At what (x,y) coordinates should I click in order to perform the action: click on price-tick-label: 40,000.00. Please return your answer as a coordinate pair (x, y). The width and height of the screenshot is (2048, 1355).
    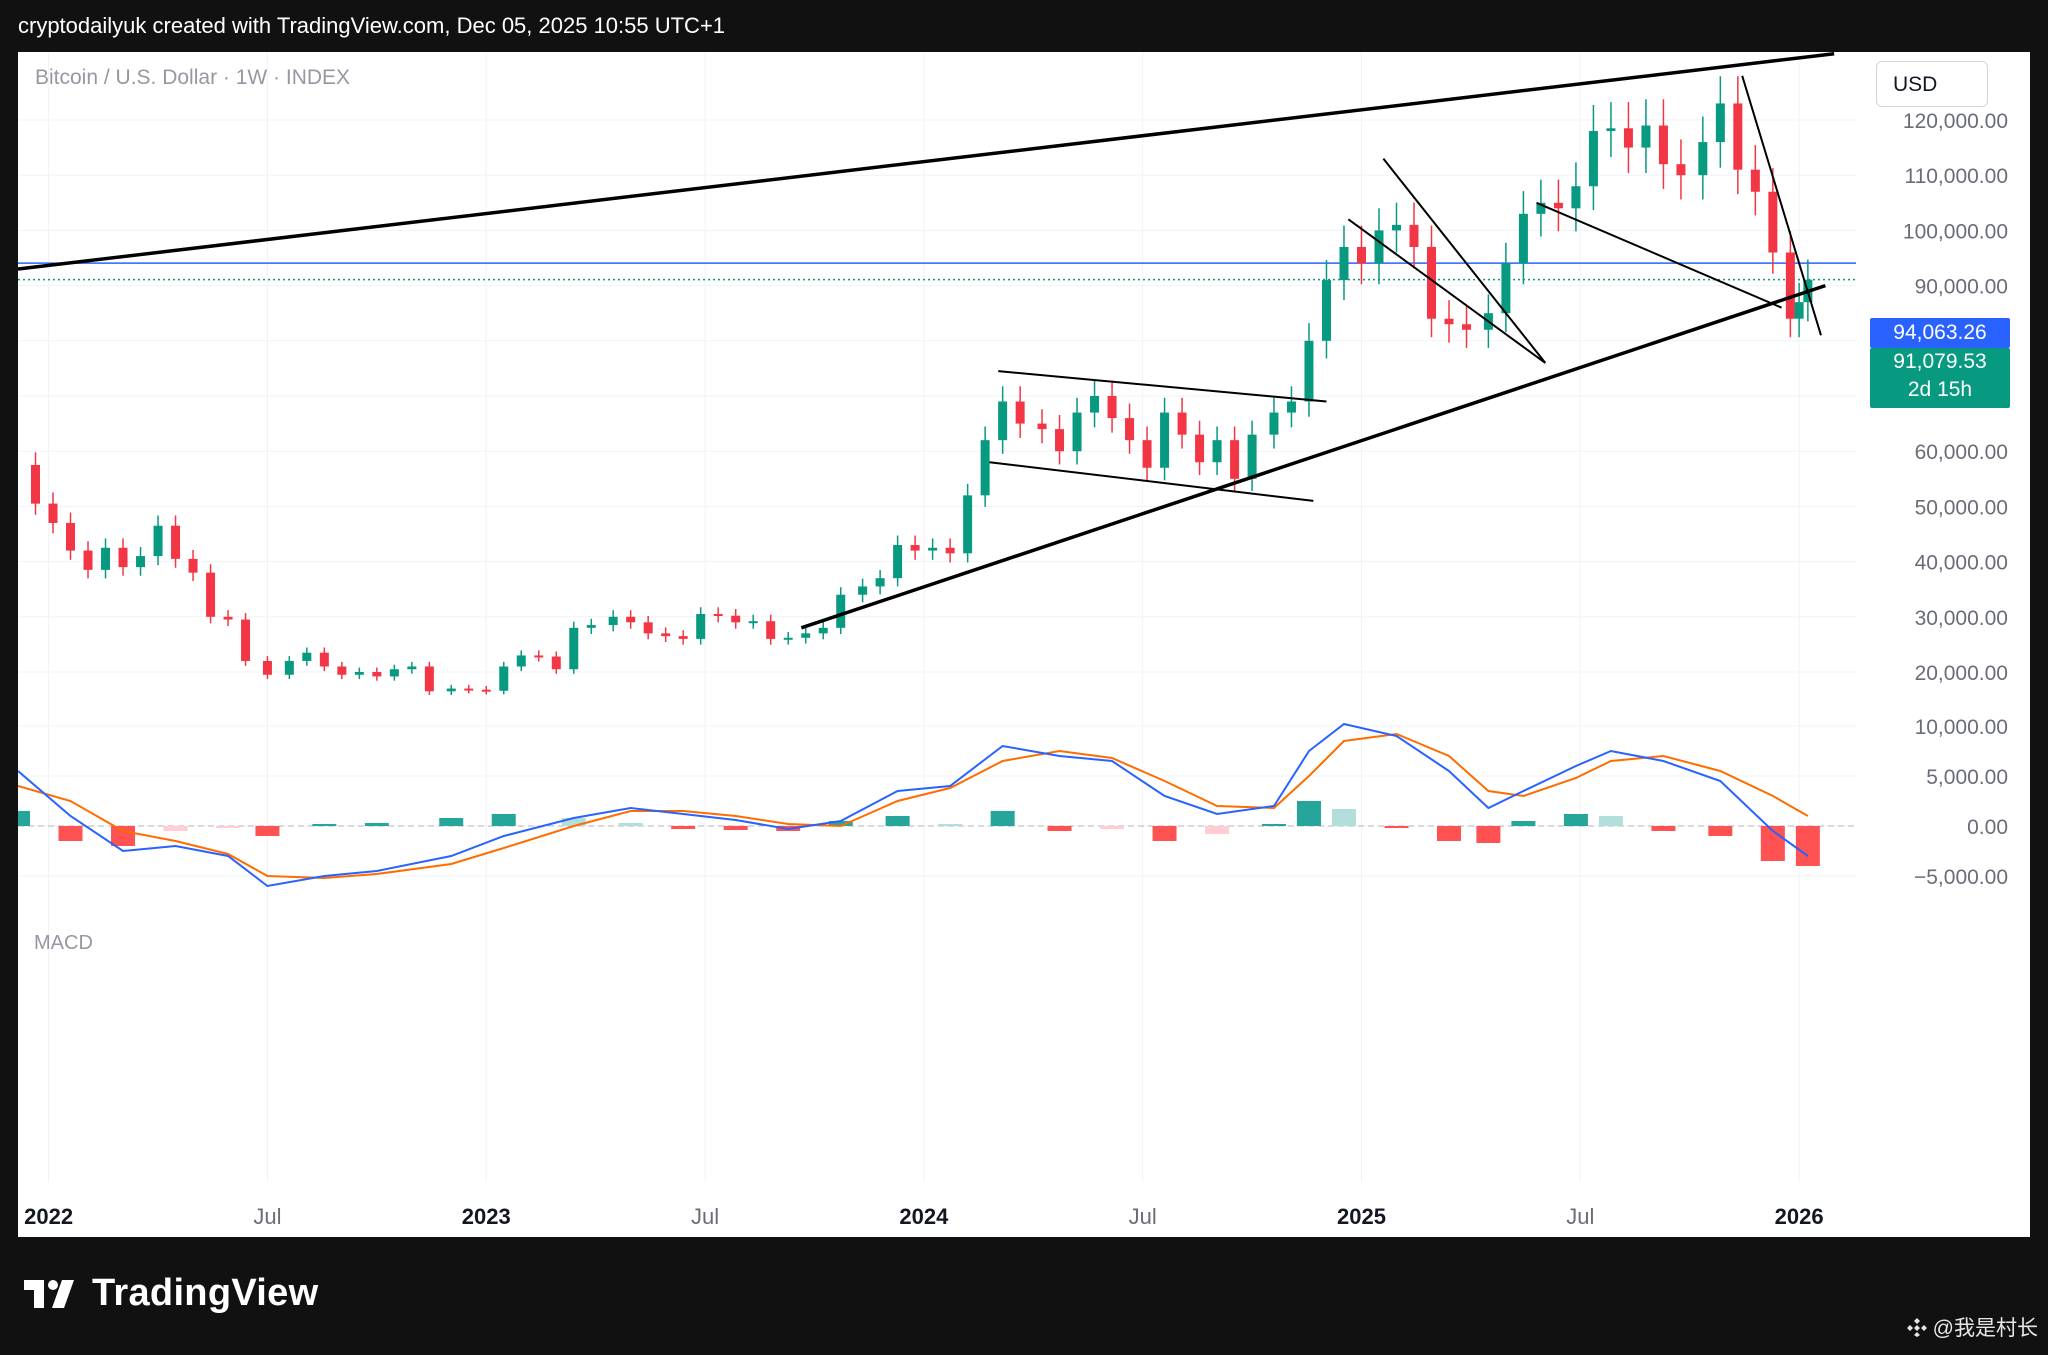
    Looking at the image, I should click on (1961, 563).